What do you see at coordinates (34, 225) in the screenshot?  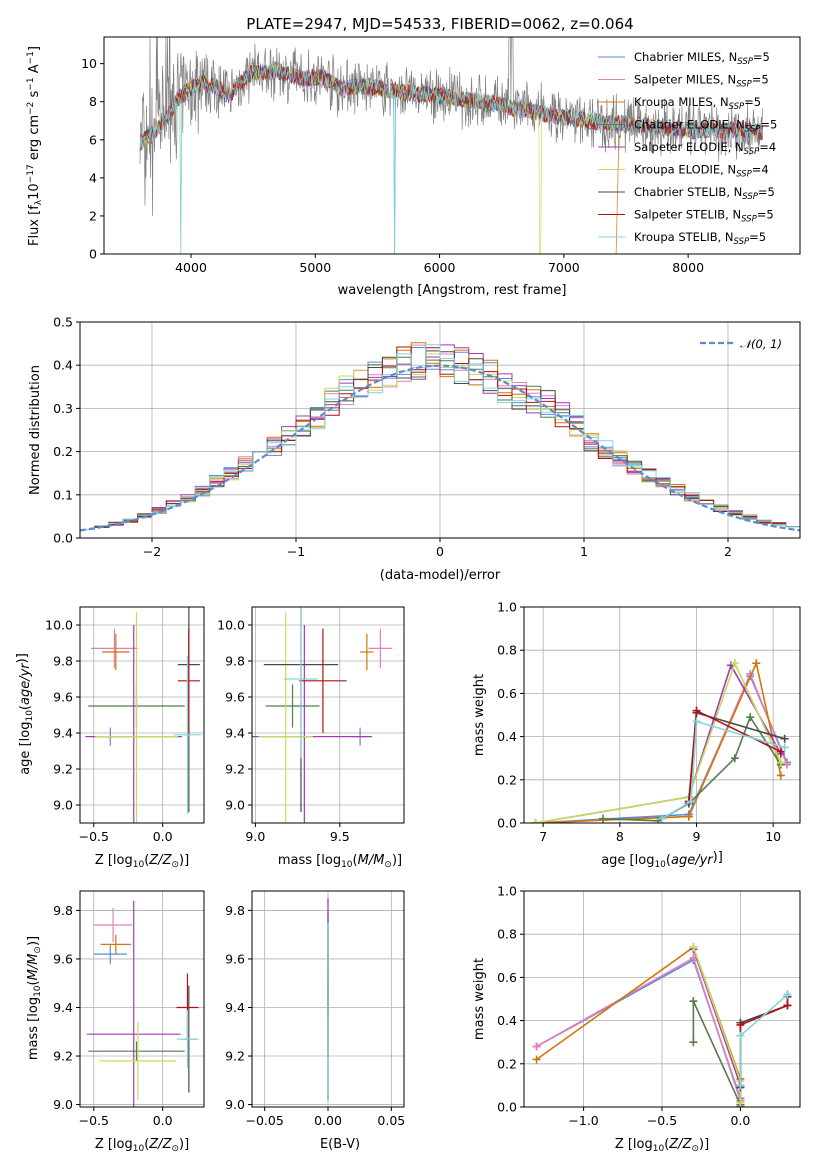 I see `label-part: Flux [f` at bounding box center [34, 225].